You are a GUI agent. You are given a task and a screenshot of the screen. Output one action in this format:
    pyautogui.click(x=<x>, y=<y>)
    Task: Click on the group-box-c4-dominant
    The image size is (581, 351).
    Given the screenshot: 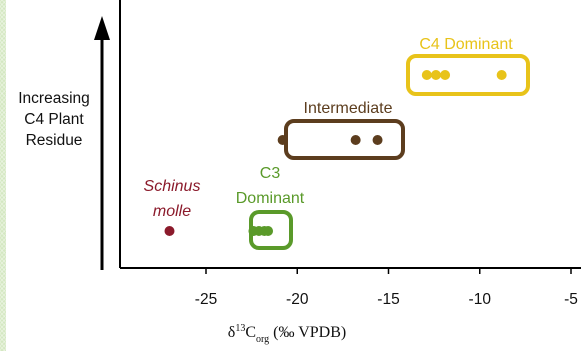 What is the action you would take?
    pyautogui.click(x=468, y=75)
    